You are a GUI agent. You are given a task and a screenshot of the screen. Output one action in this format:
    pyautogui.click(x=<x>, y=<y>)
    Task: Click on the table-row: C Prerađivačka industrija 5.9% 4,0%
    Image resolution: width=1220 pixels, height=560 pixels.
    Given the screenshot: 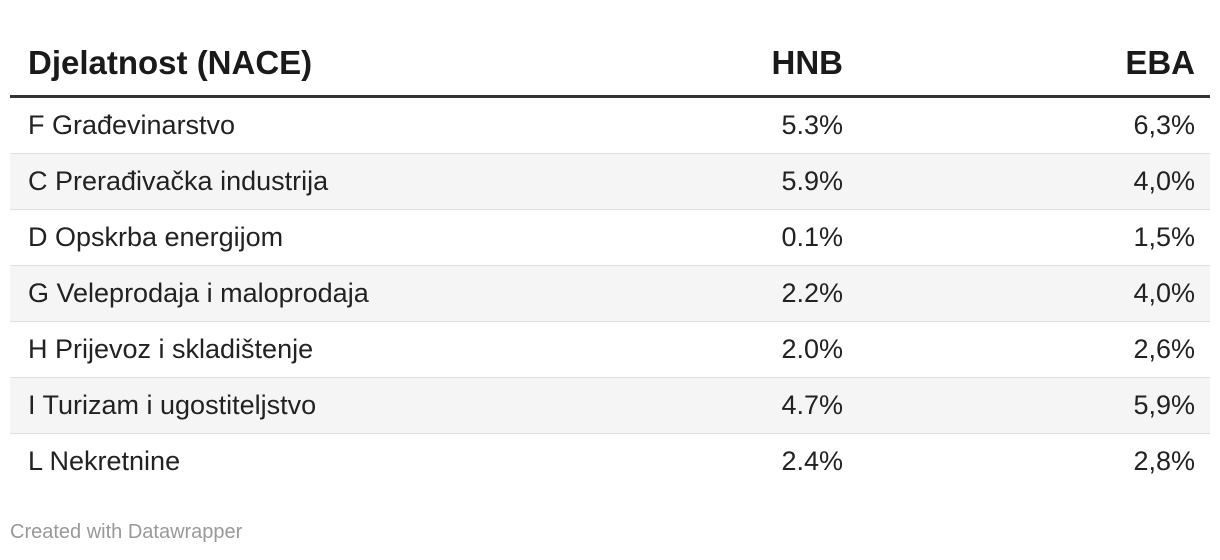 What is the action you would take?
    pyautogui.click(x=610, y=181)
    